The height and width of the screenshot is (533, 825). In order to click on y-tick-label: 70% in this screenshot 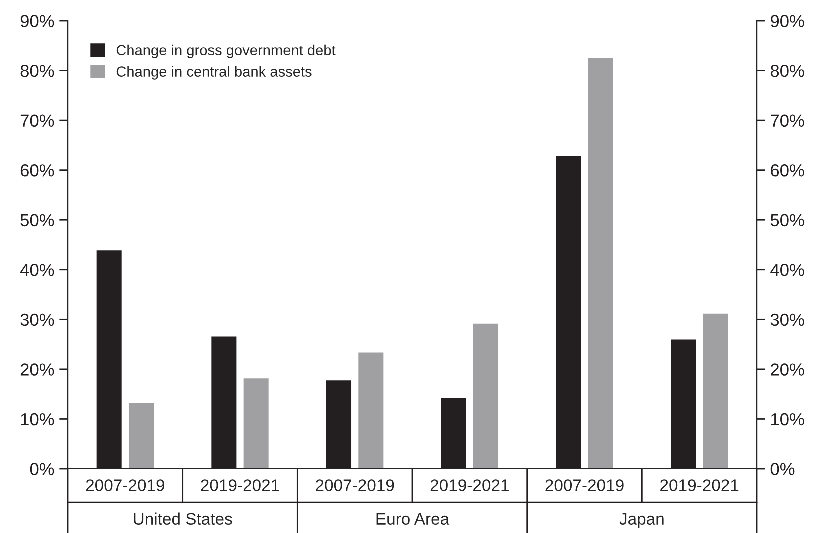, I will do `click(37, 121)`.